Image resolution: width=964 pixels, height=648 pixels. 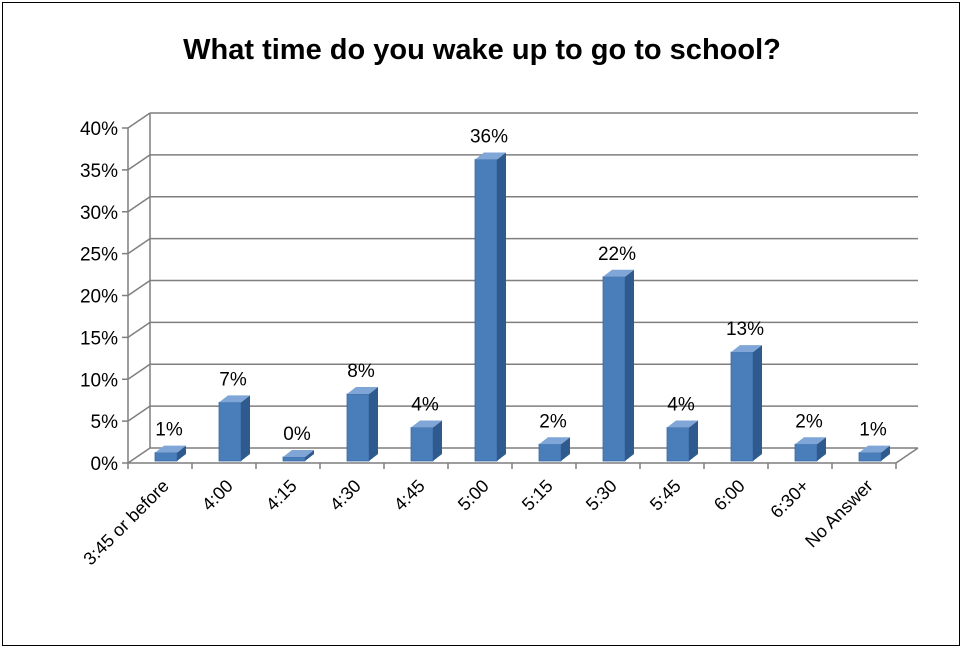 I want to click on category-label: 4:45, so click(x=409, y=495).